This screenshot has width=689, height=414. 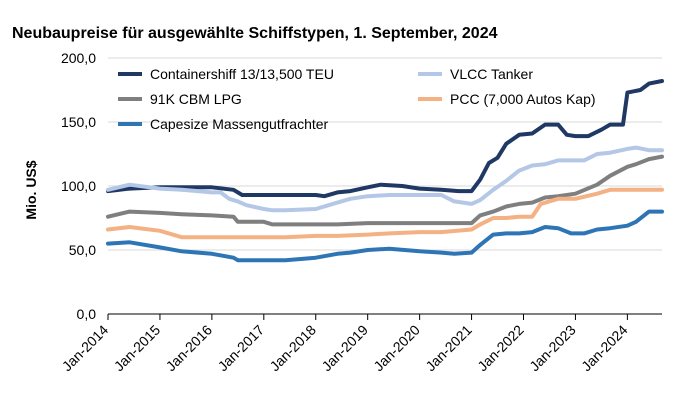 I want to click on y-tick-labels: 0,0 50,0 100,0 150,0 200,0, so click(x=78, y=186).